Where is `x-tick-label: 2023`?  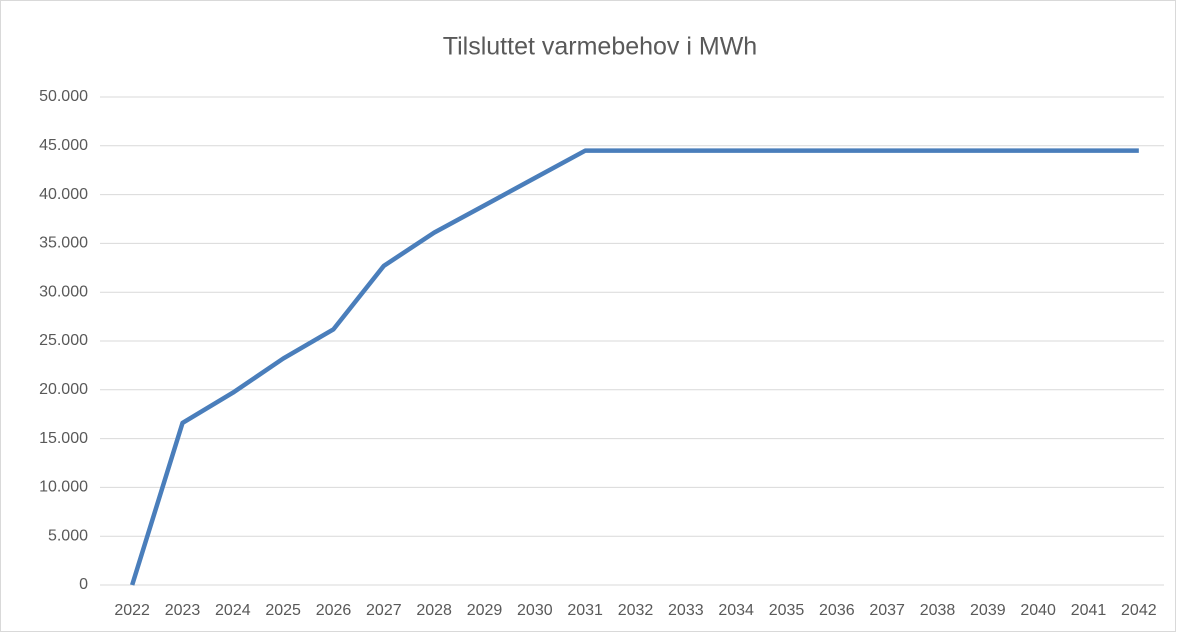
x-tick-label: 2023 is located at coordinates (183, 610).